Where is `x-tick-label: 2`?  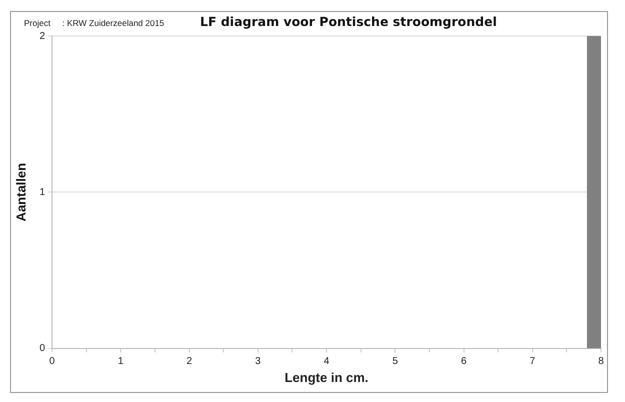
x-tick-label: 2 is located at coordinates (189, 362).